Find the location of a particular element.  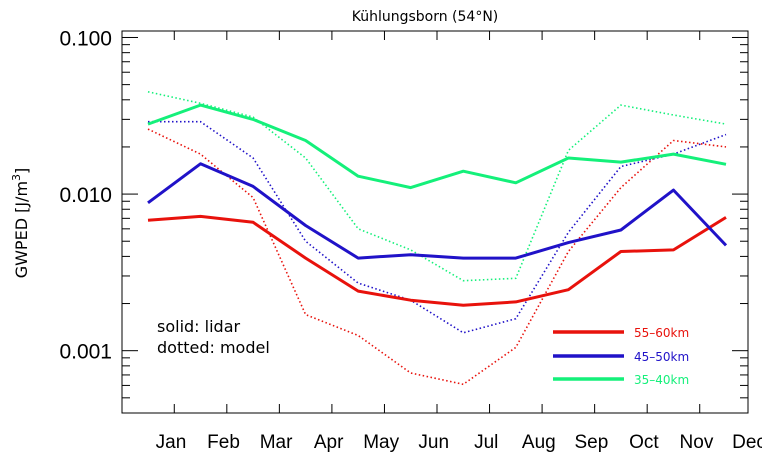

y-axis-label-main: GWPED [J/m is located at coordinates (21, 229).